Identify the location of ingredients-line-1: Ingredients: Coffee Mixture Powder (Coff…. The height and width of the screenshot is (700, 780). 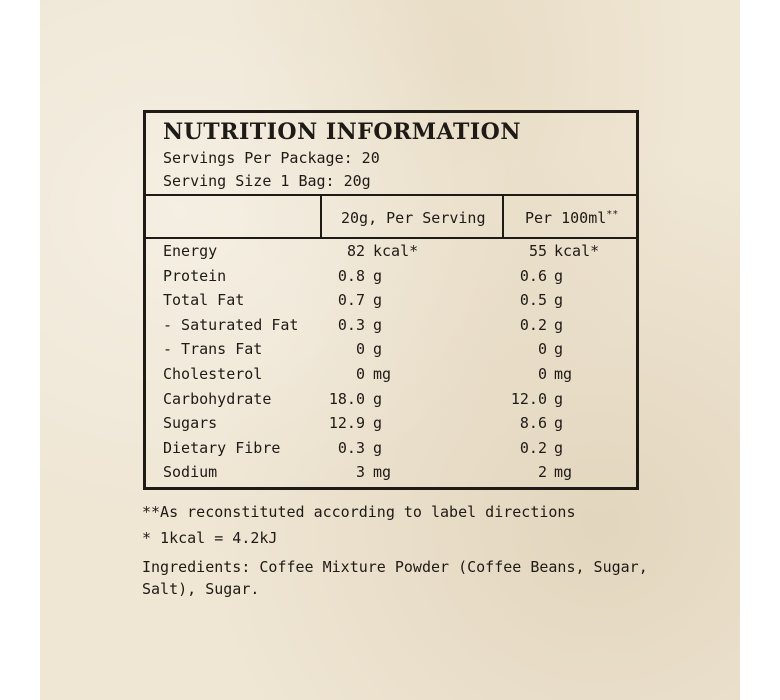
(395, 567).